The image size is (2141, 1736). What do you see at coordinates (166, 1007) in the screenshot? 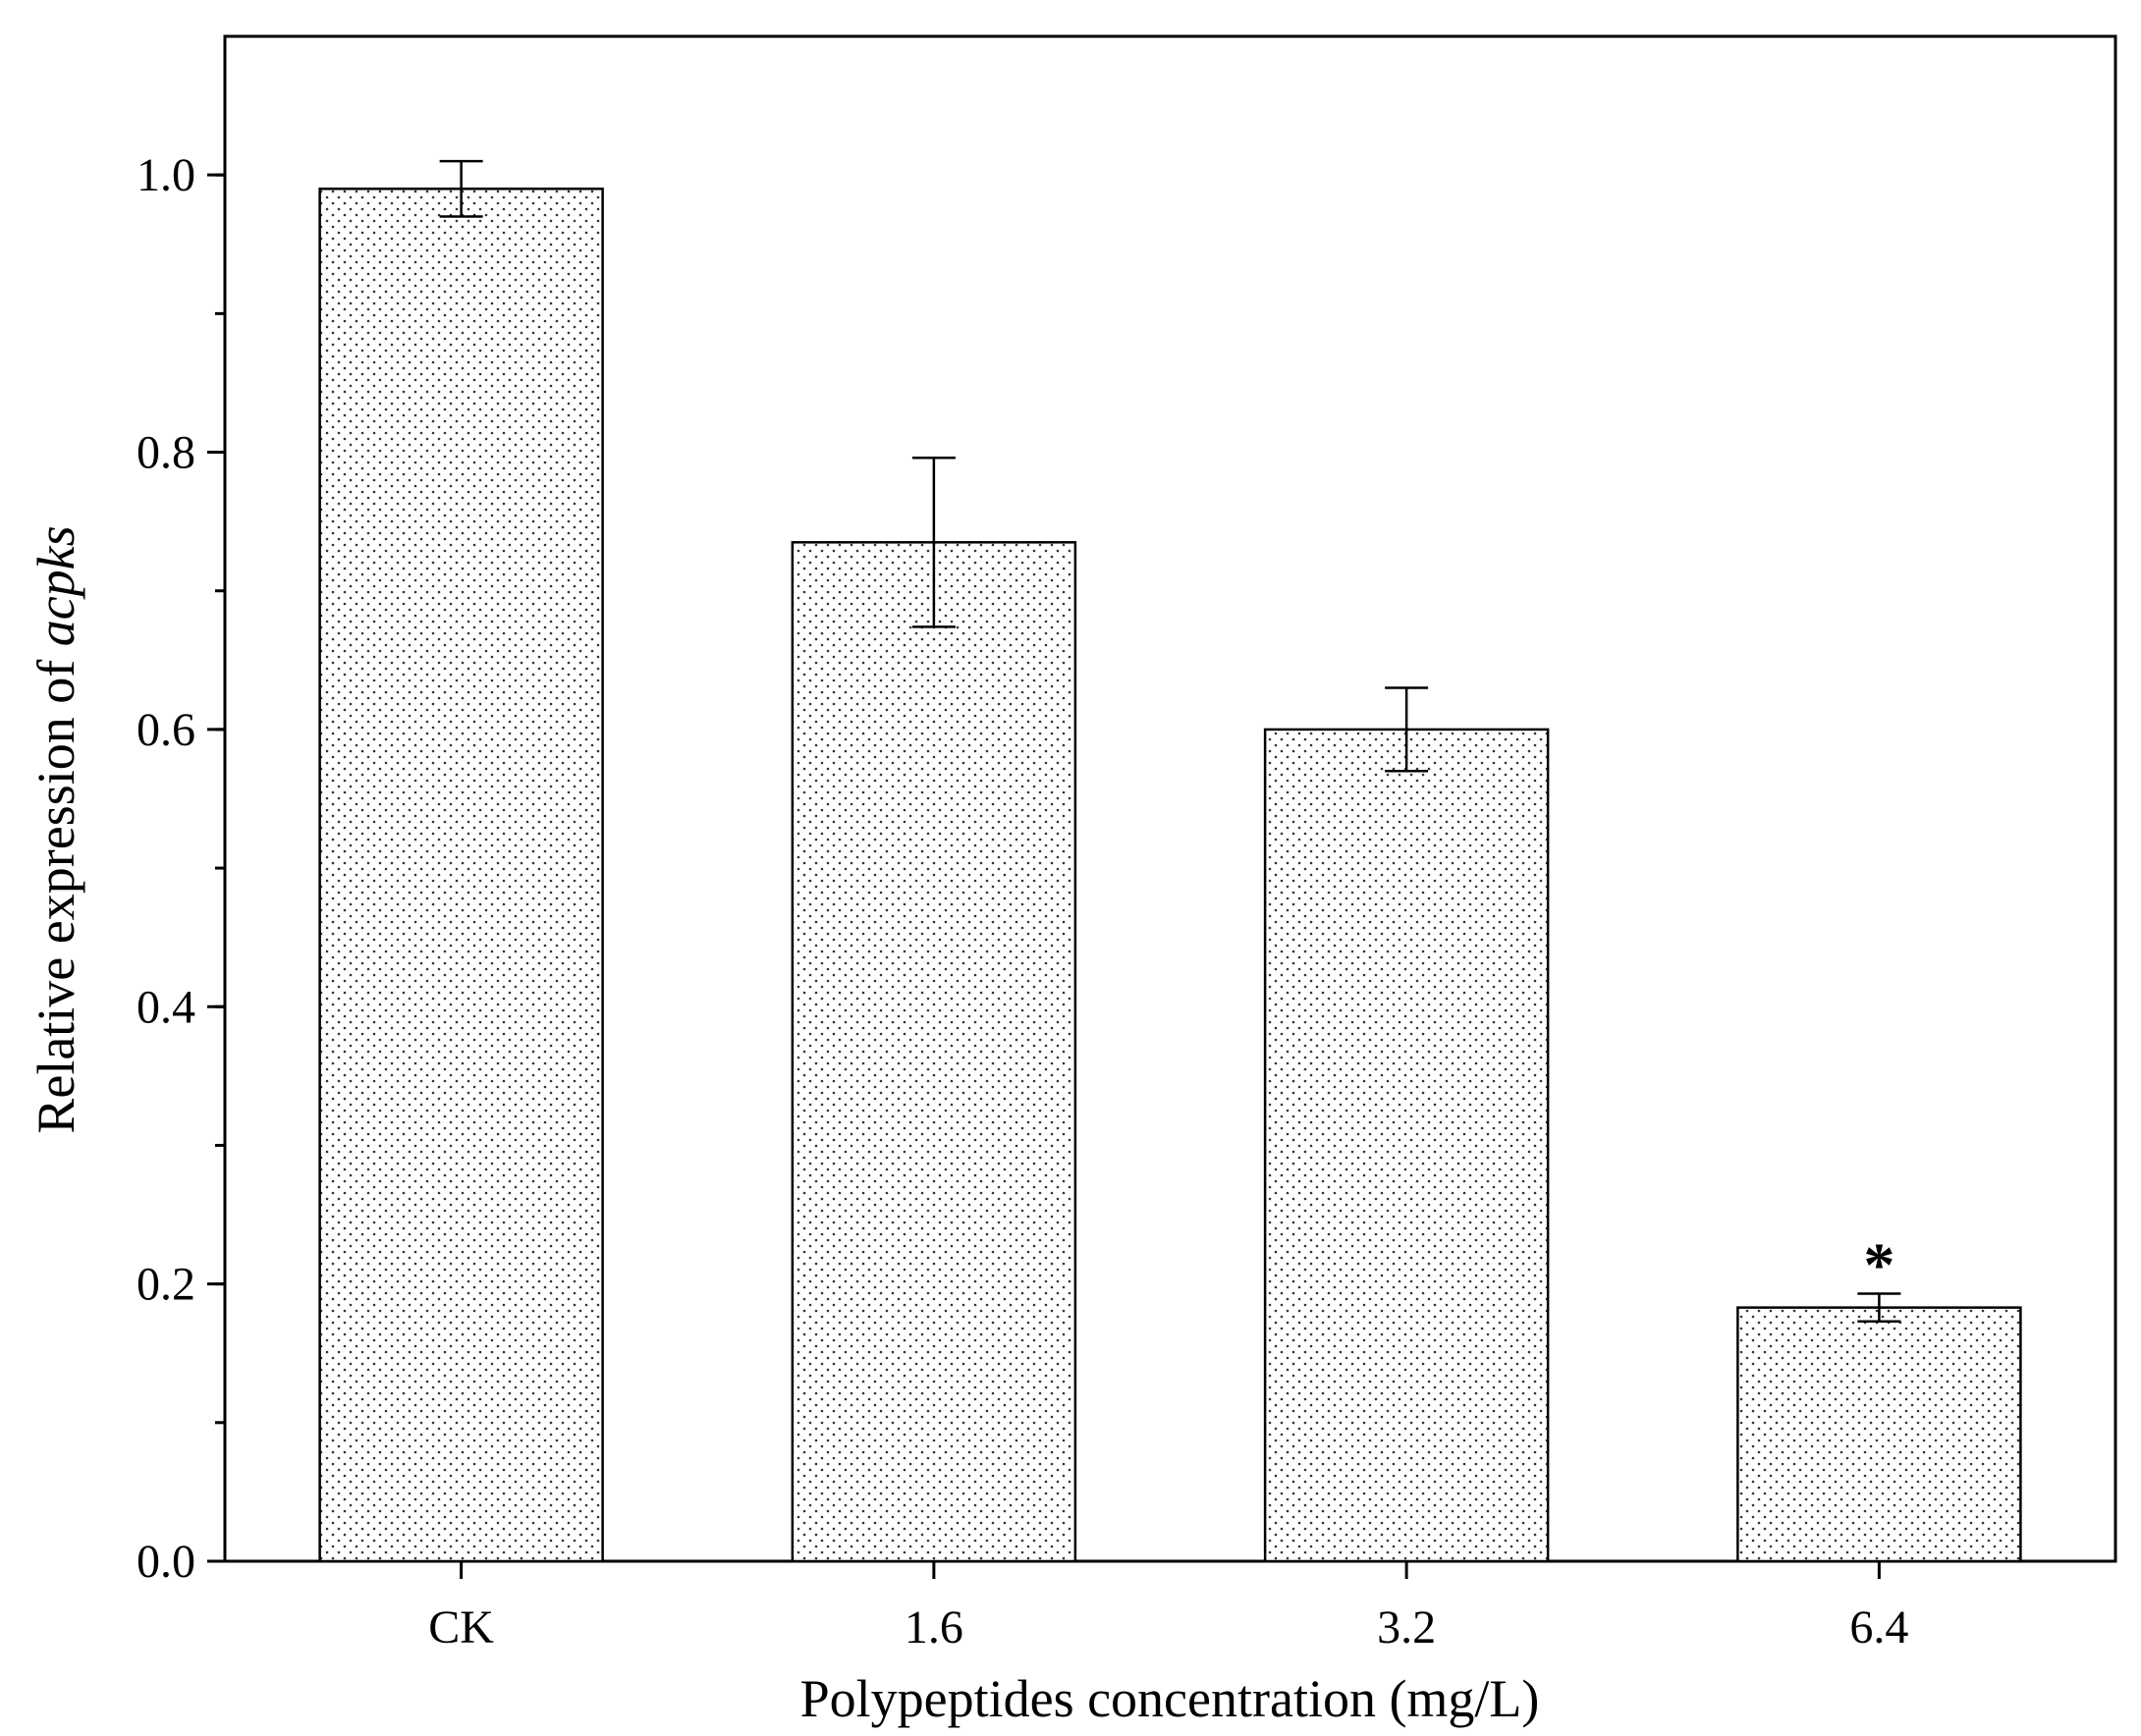
I see `y-tick-label: 0.4` at bounding box center [166, 1007].